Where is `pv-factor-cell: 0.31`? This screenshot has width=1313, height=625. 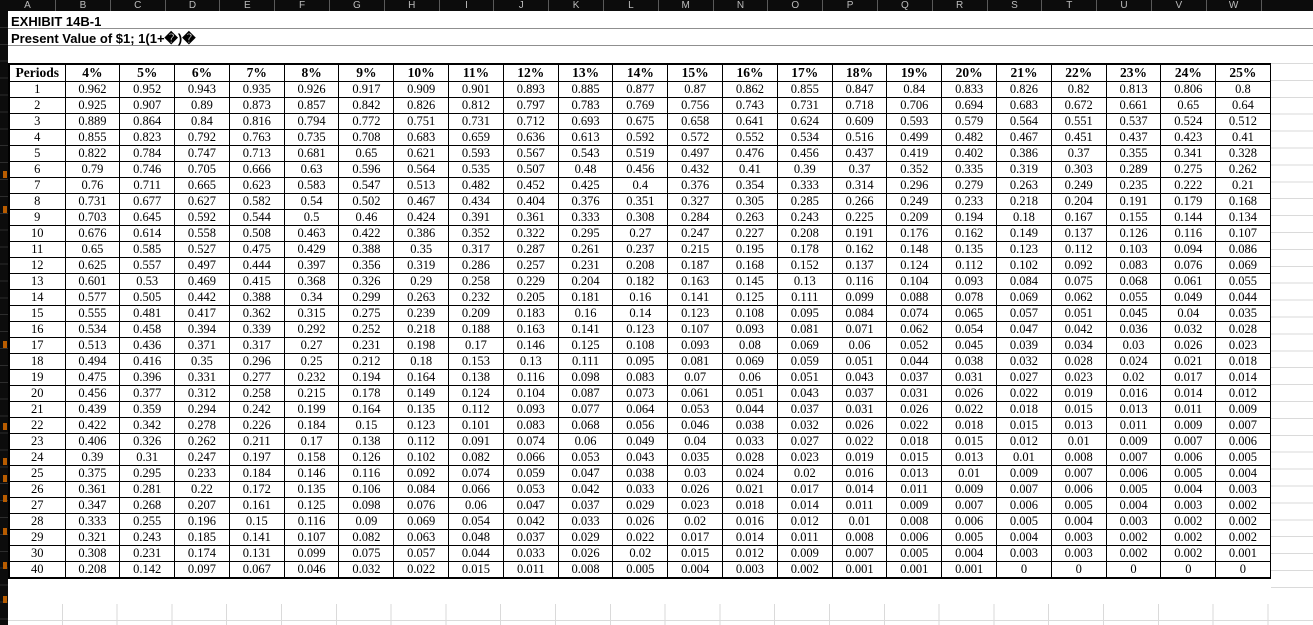
pv-factor-cell: 0.31 is located at coordinates (147, 457).